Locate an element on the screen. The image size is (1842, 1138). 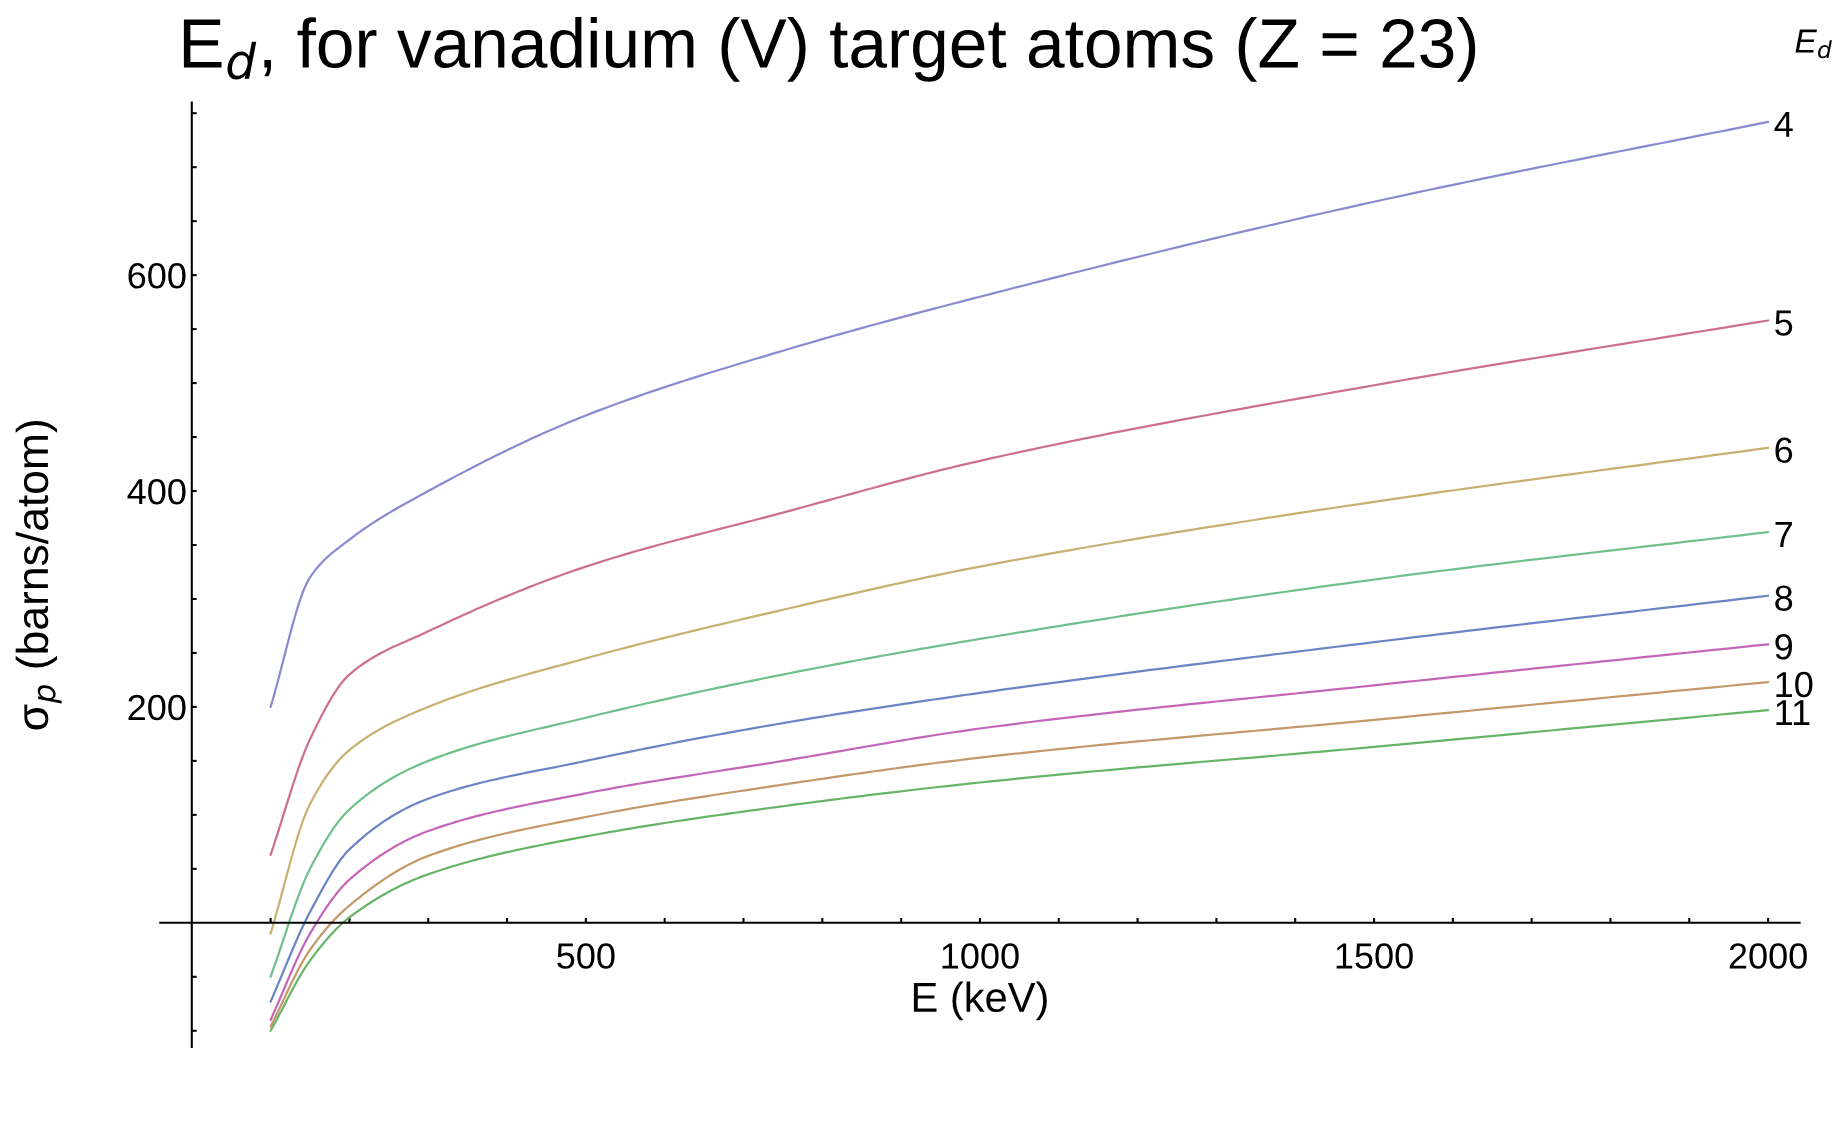
y-tick-label: 600 is located at coordinates (157, 276).